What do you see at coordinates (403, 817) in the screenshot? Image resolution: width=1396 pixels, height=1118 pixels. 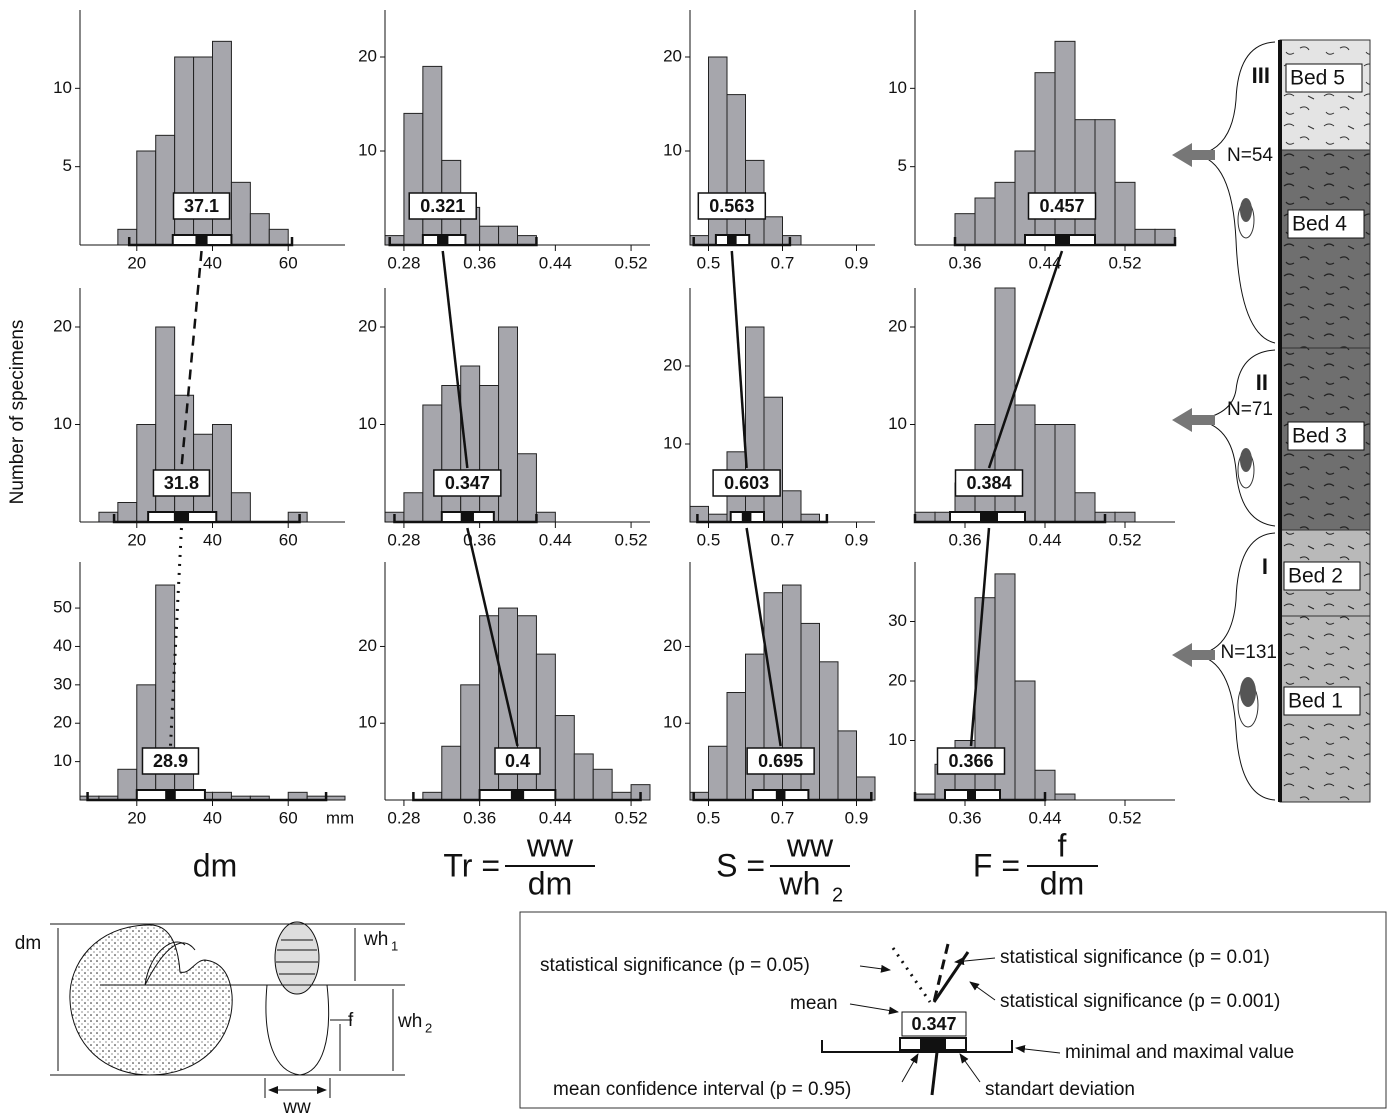 I see `x-tick-label: 0.28` at bounding box center [403, 817].